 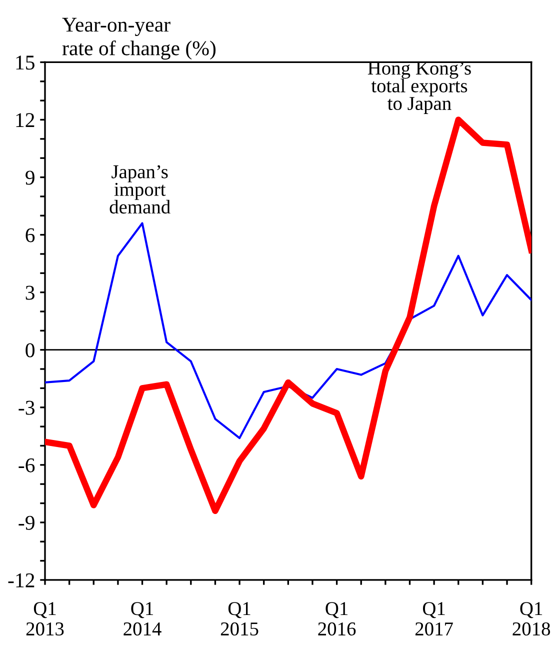 What do you see at coordinates (21, 580) in the screenshot?
I see `y-tick-label: -12` at bounding box center [21, 580].